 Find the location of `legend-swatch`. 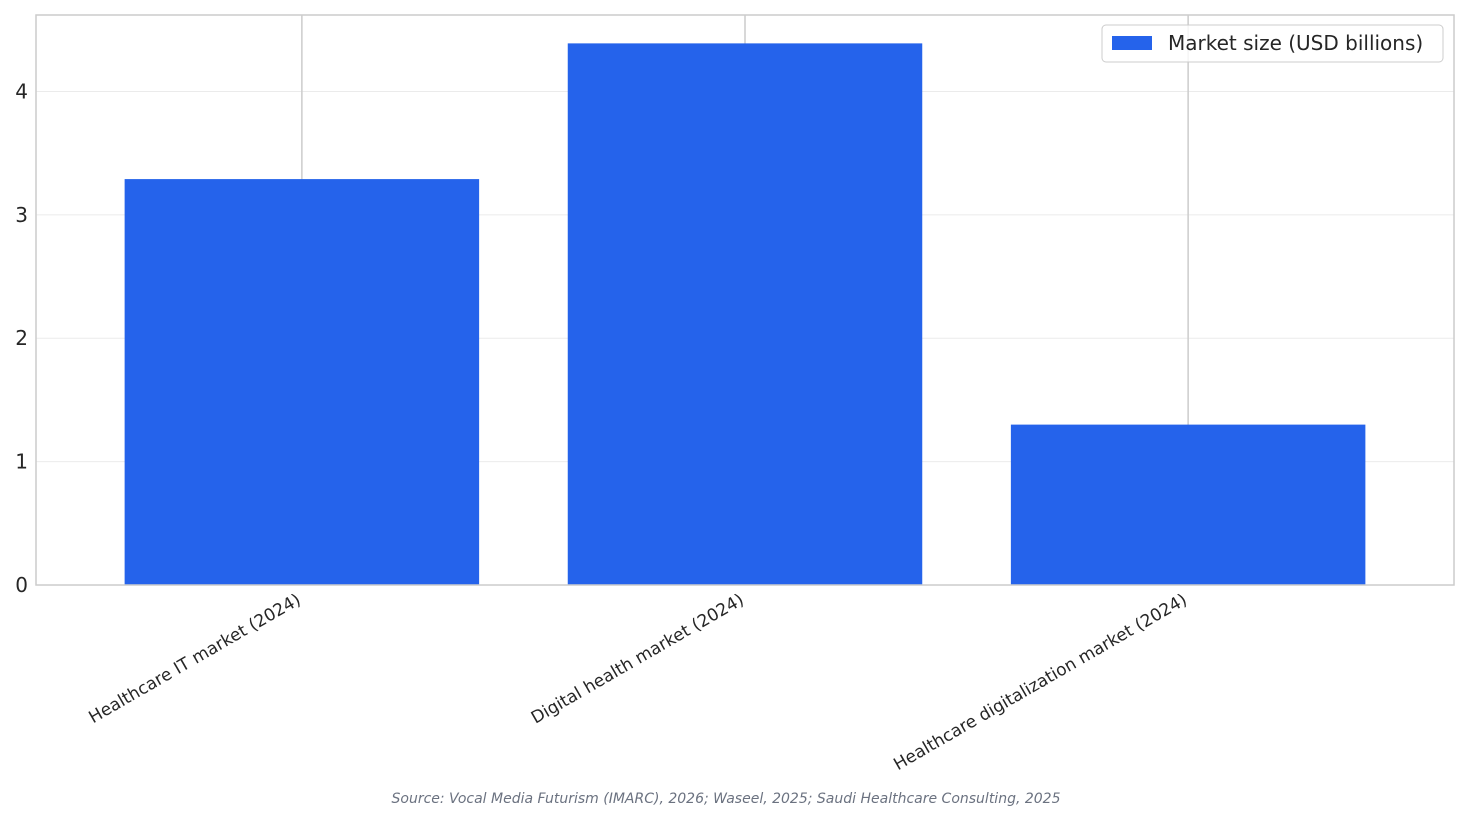

legend-swatch is located at coordinates (1132, 43).